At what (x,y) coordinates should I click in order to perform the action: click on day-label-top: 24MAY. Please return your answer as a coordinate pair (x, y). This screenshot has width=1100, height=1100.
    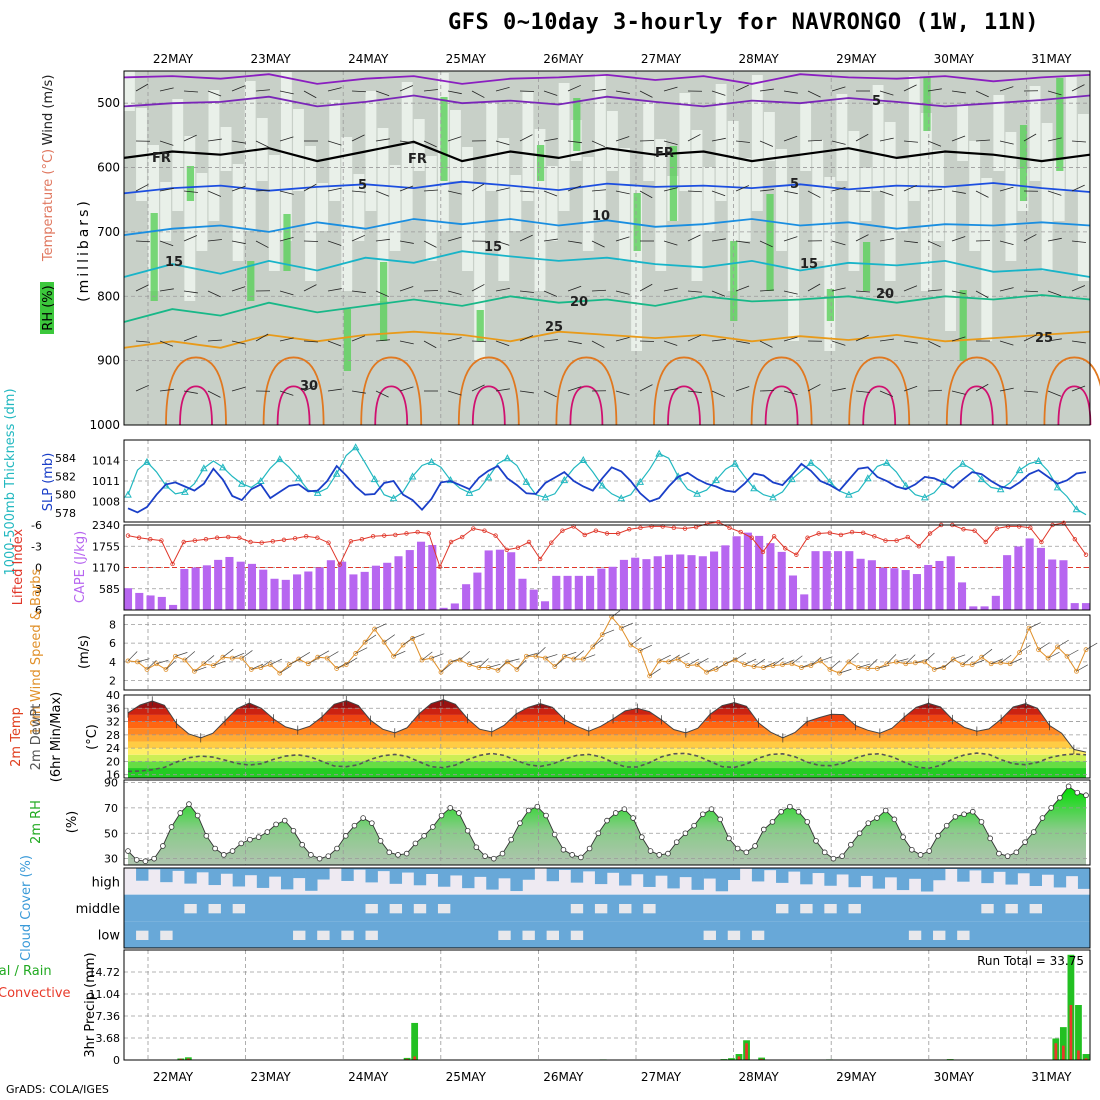
    Looking at the image, I should click on (368, 59).